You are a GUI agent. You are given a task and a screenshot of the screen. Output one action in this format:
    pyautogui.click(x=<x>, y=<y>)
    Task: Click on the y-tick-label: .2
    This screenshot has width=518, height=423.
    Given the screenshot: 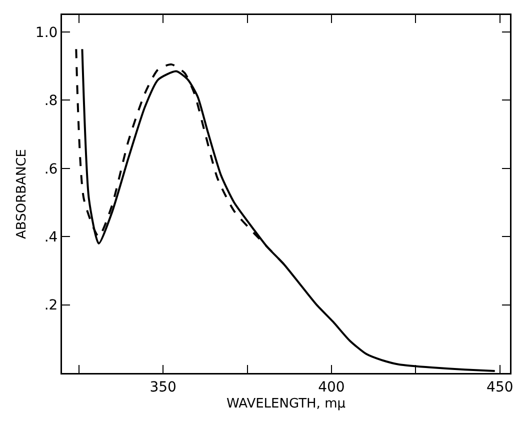 What is the action you would take?
    pyautogui.click(x=51, y=306)
    